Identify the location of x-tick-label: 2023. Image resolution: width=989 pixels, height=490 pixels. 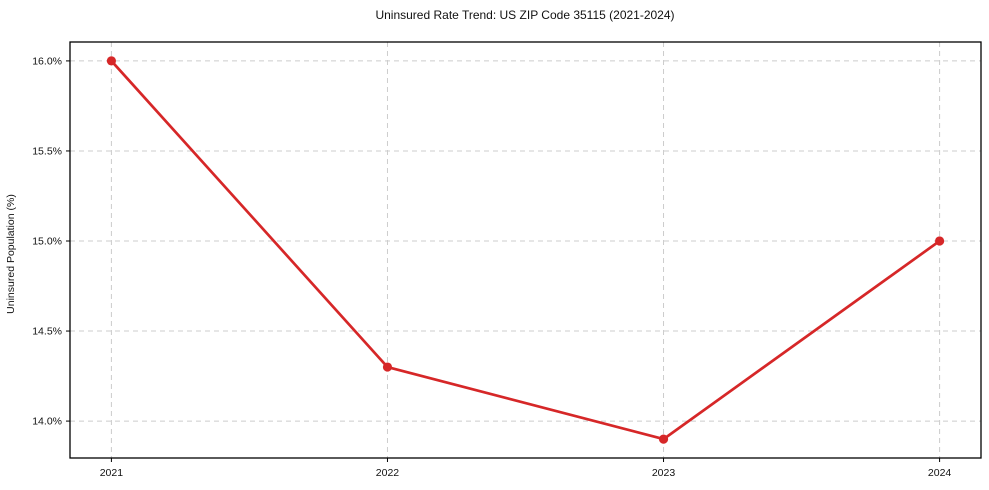
(664, 473).